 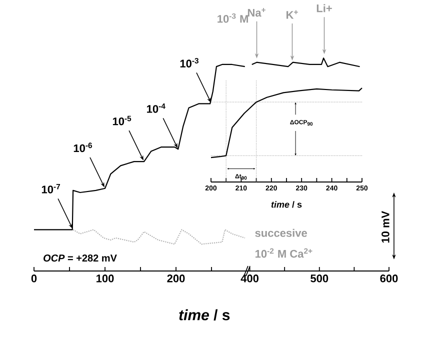 What do you see at coordinates (292, 14) in the screenshot?
I see `annotation: K$^{+}$` at bounding box center [292, 14].